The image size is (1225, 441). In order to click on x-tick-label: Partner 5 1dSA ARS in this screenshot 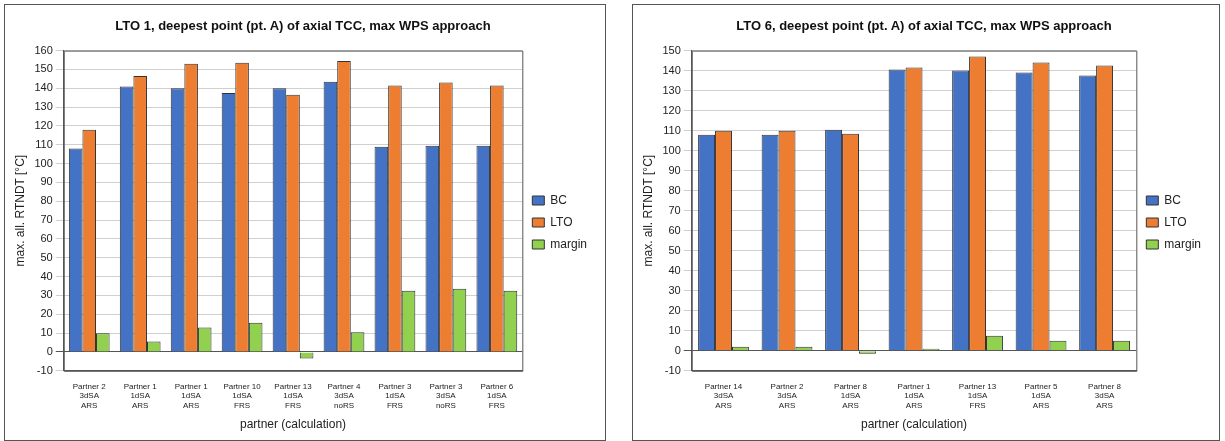, I will do `click(1041, 395)`.